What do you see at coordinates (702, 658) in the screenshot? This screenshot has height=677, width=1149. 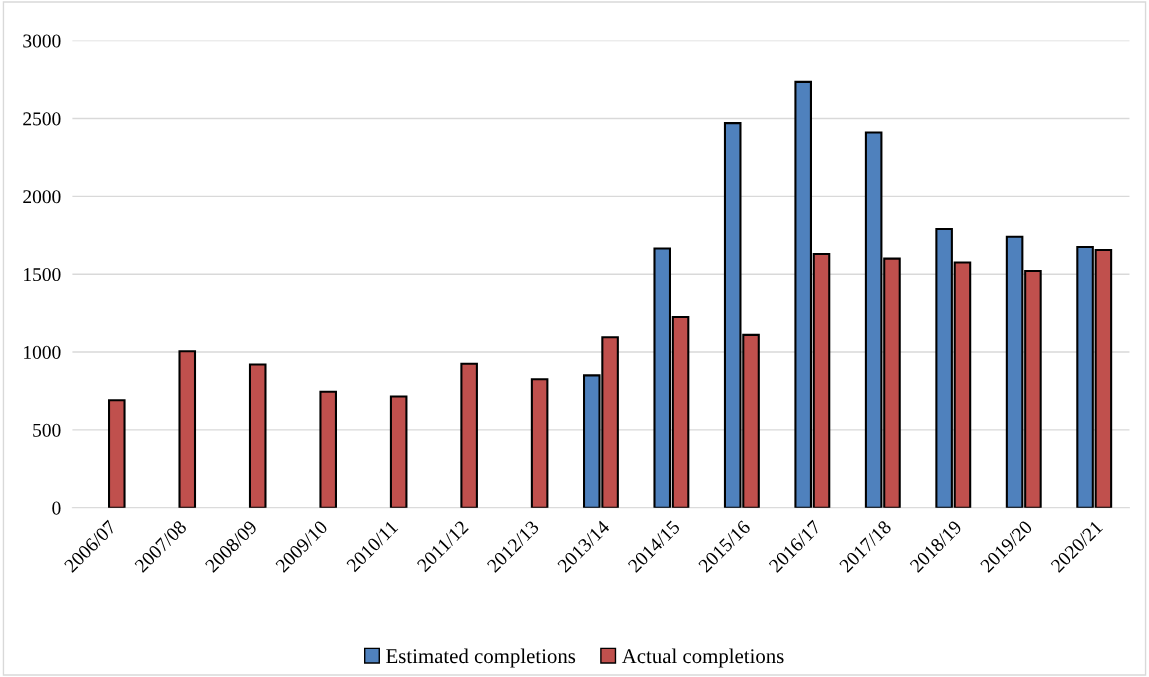 I see `legend-label: Actual completions` at bounding box center [702, 658].